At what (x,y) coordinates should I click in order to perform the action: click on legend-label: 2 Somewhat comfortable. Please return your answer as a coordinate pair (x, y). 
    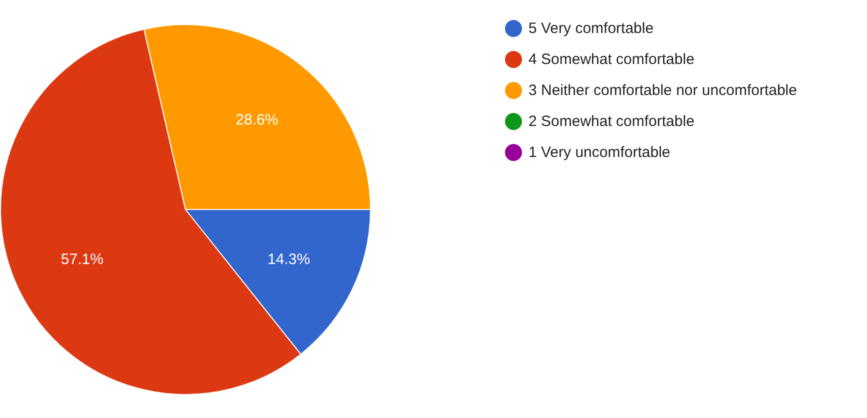
    Looking at the image, I should click on (611, 121).